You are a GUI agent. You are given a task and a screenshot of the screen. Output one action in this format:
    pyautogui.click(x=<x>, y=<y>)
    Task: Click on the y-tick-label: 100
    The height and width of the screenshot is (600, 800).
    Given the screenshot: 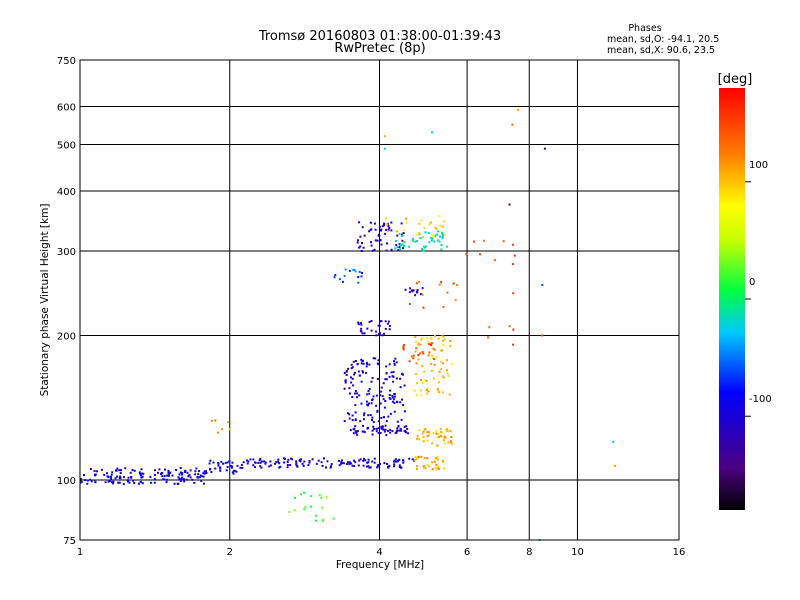 What is the action you would take?
    pyautogui.click(x=66, y=481)
    